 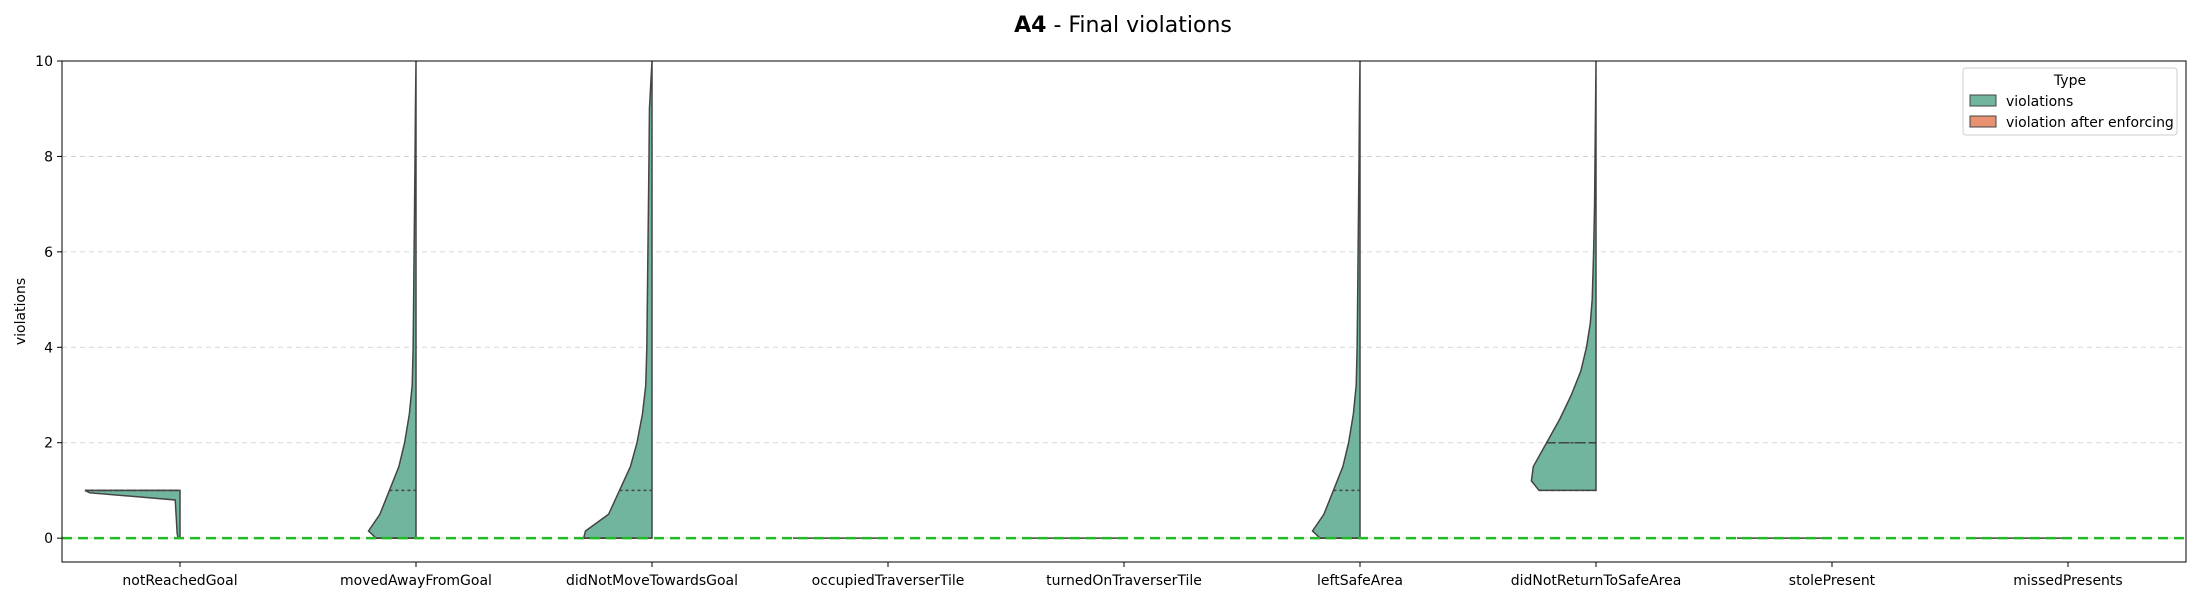 I want to click on y-axis-label: violations, so click(x=21, y=311).